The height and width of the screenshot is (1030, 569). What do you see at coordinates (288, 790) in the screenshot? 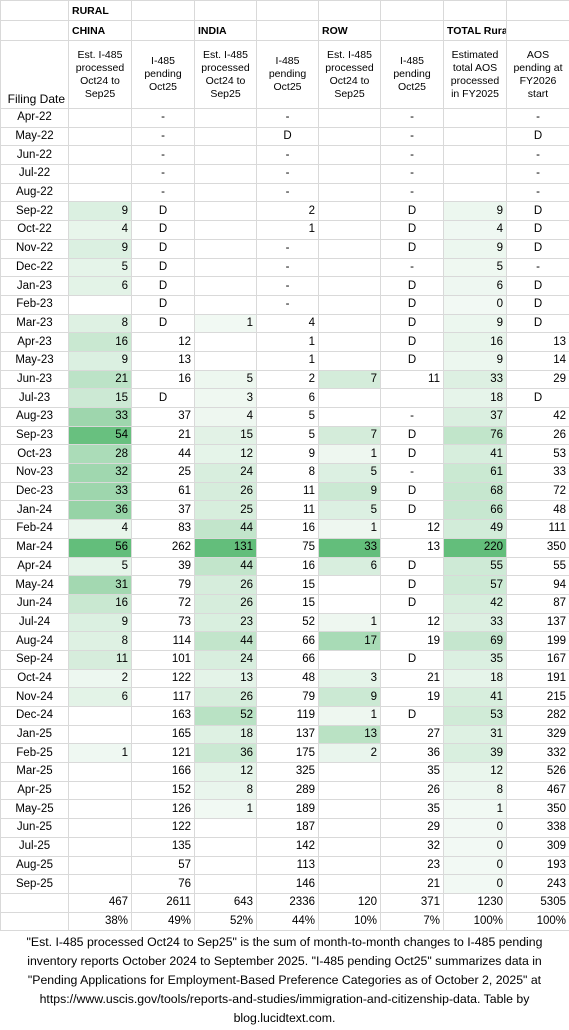
I see `value-cell: 289` at bounding box center [288, 790].